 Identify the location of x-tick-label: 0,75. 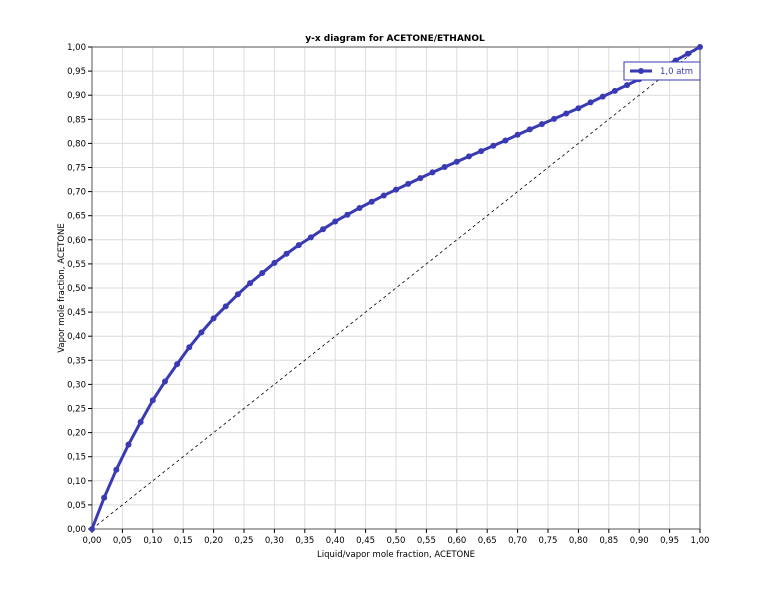
(548, 541).